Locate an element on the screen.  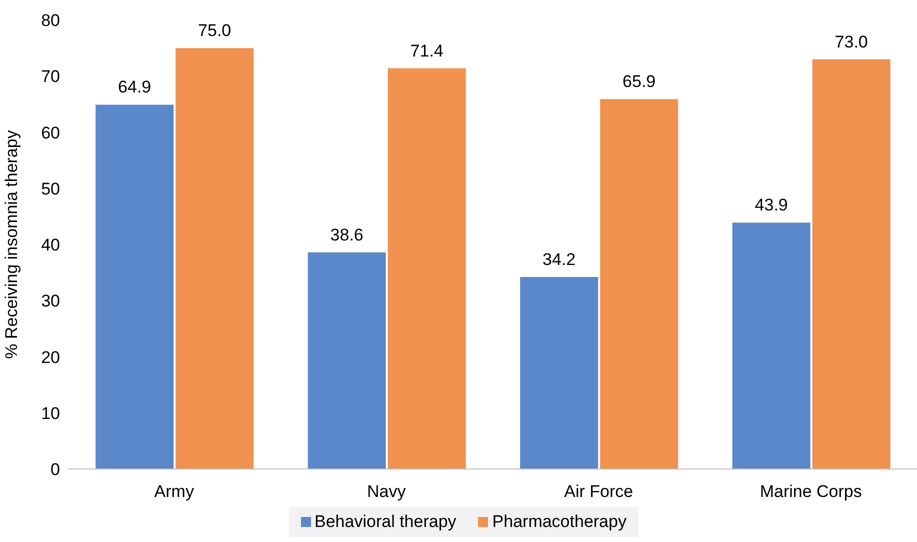
legend-label: Behavioral therapy is located at coordinates (385, 522).